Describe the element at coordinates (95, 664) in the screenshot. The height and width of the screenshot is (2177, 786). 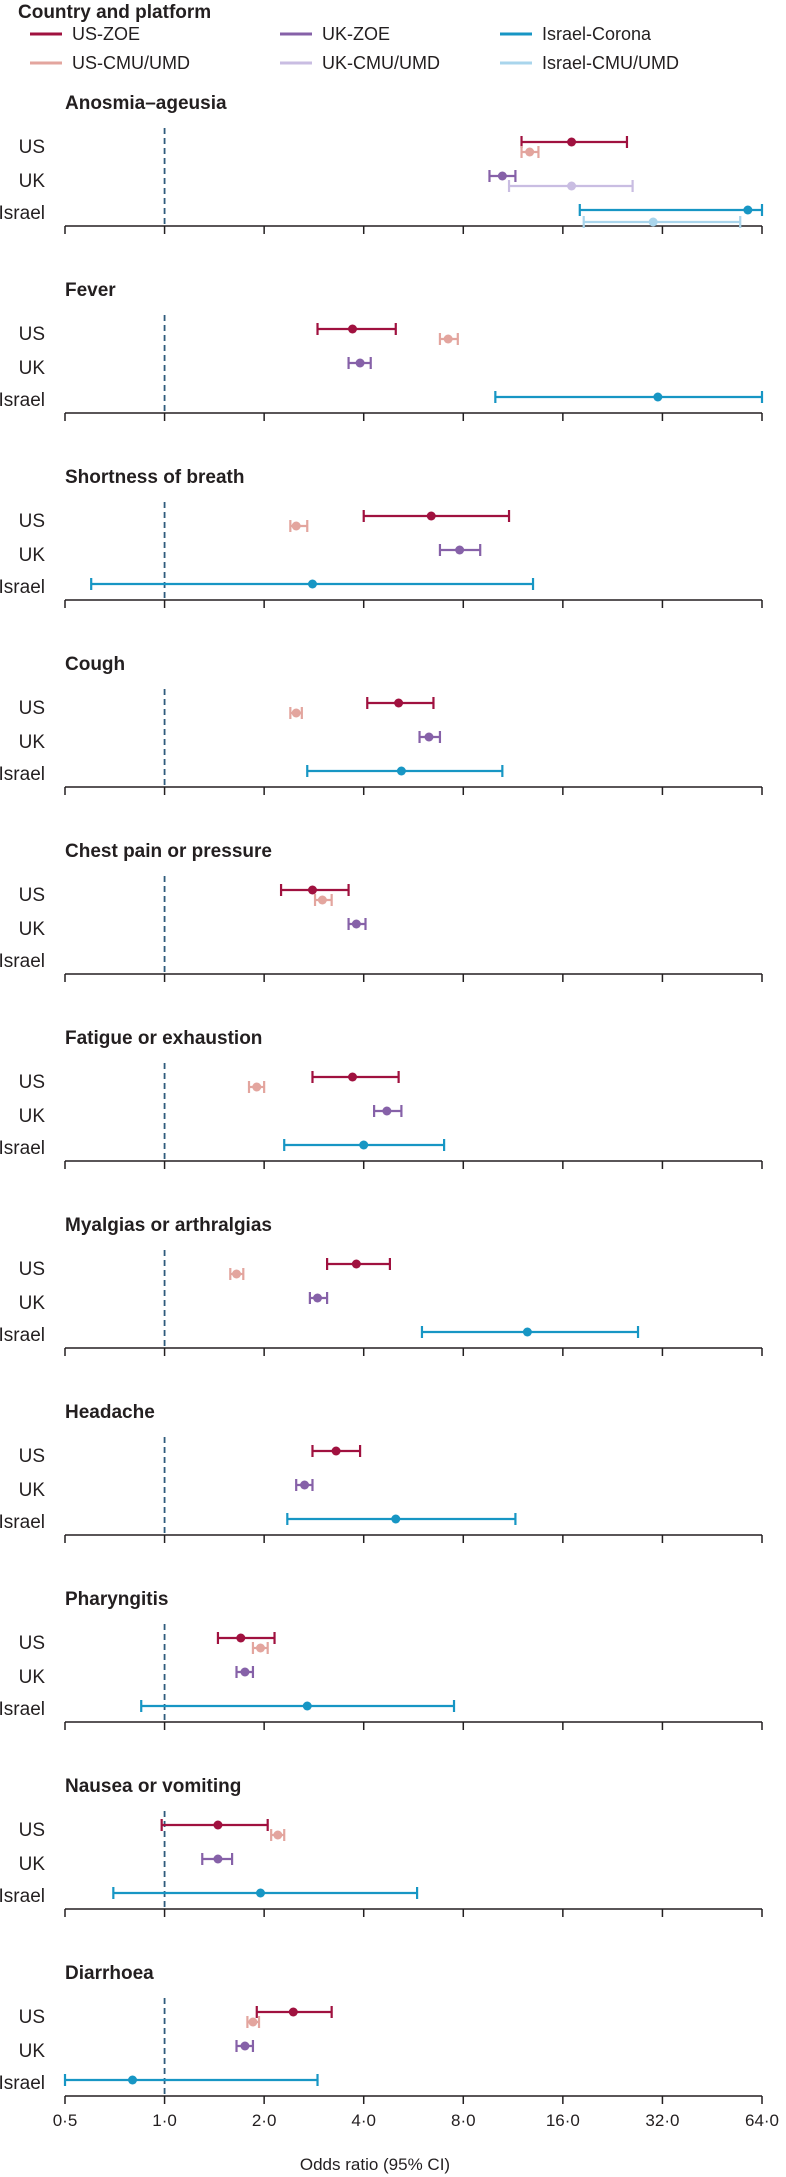
I see `panel-title: Cough` at that location.